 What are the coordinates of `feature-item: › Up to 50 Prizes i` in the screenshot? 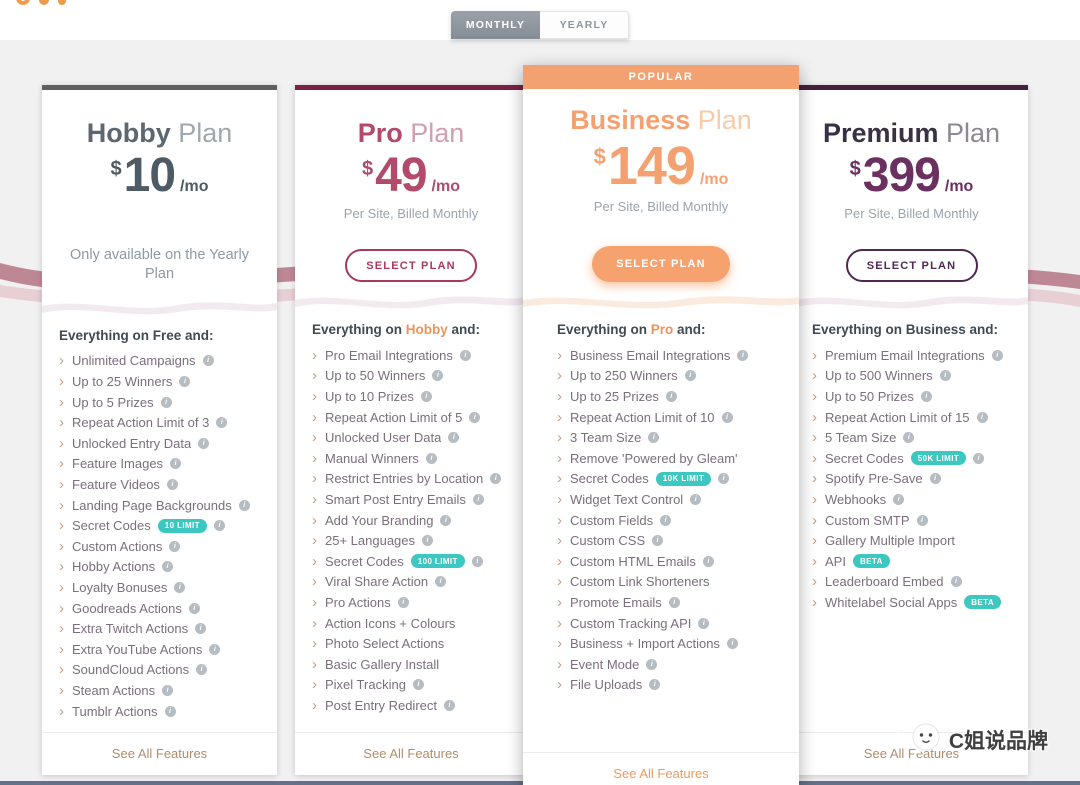 It's located at (916, 396).